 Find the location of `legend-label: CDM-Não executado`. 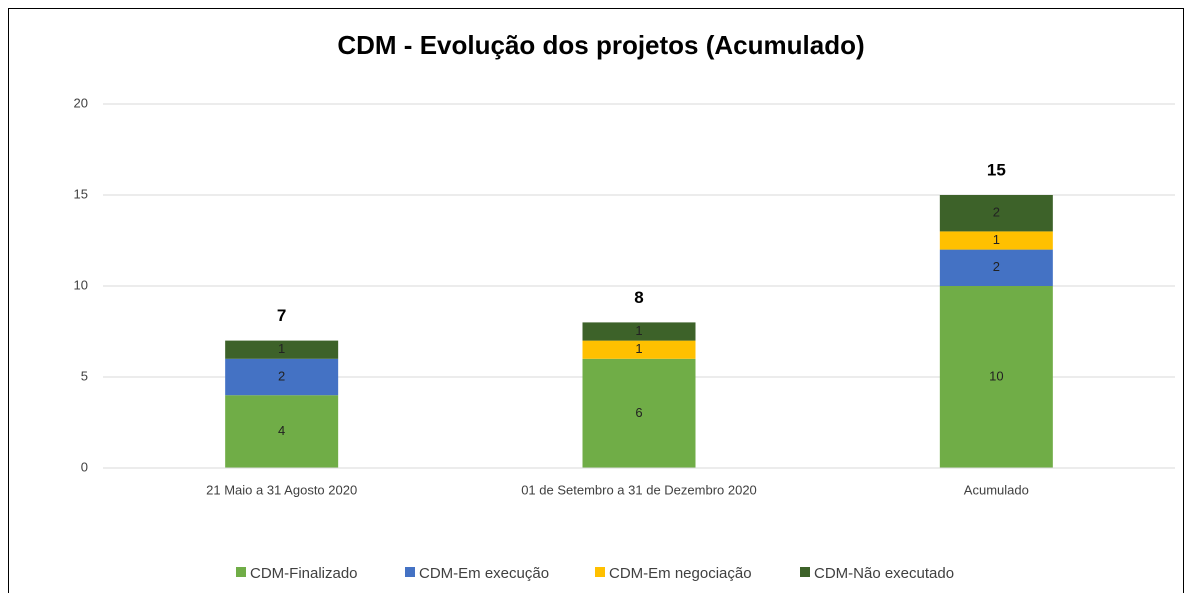

legend-label: CDM-Não executado is located at coordinates (884, 573).